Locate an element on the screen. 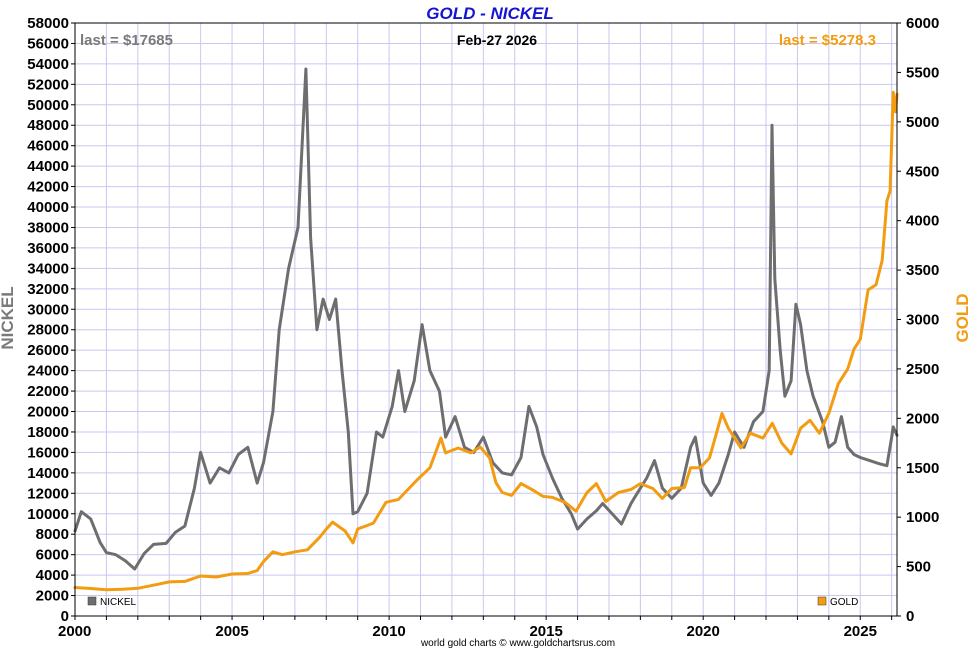 The width and height of the screenshot is (980, 650). left-tick-label: 18000 is located at coordinates (48, 432).